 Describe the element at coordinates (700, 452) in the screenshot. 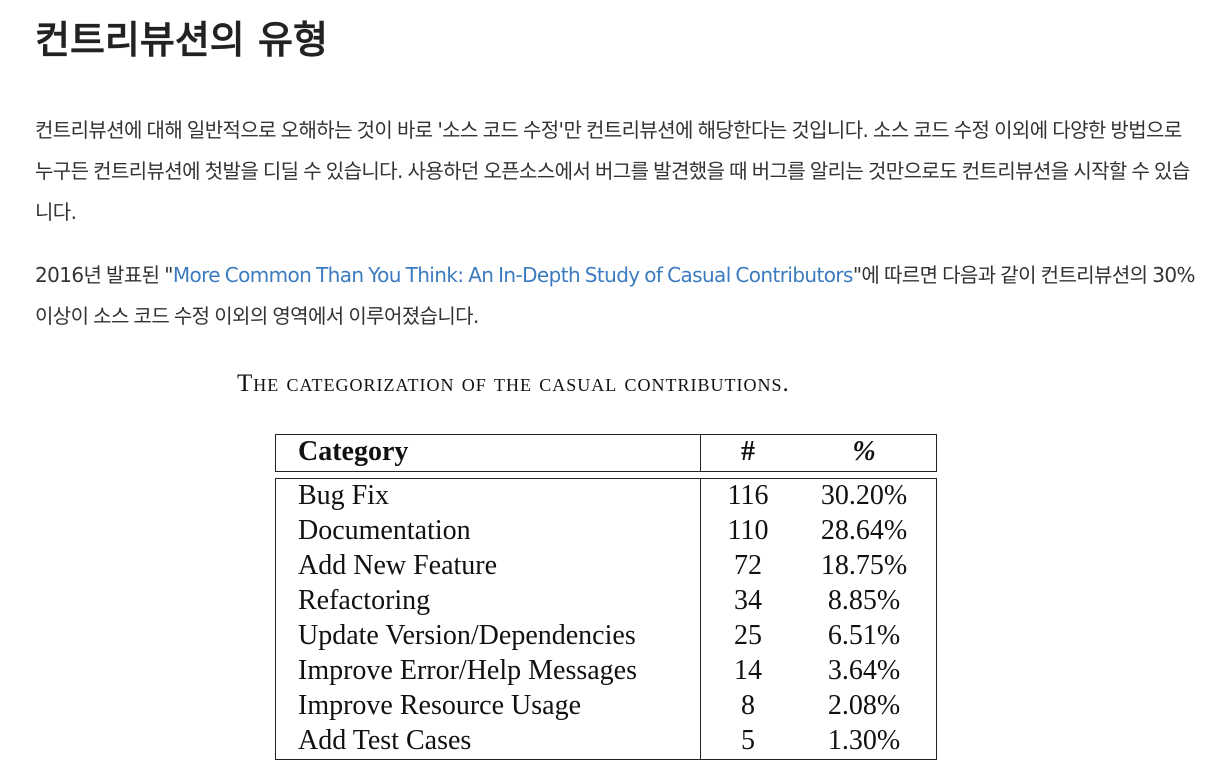

I see `header-divider` at that location.